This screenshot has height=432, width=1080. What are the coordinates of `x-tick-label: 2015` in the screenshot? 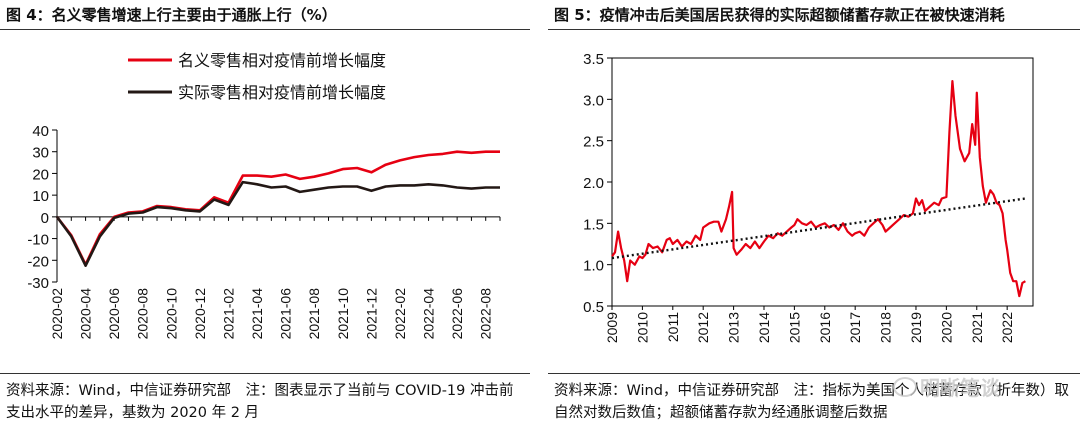 It's located at (794, 327).